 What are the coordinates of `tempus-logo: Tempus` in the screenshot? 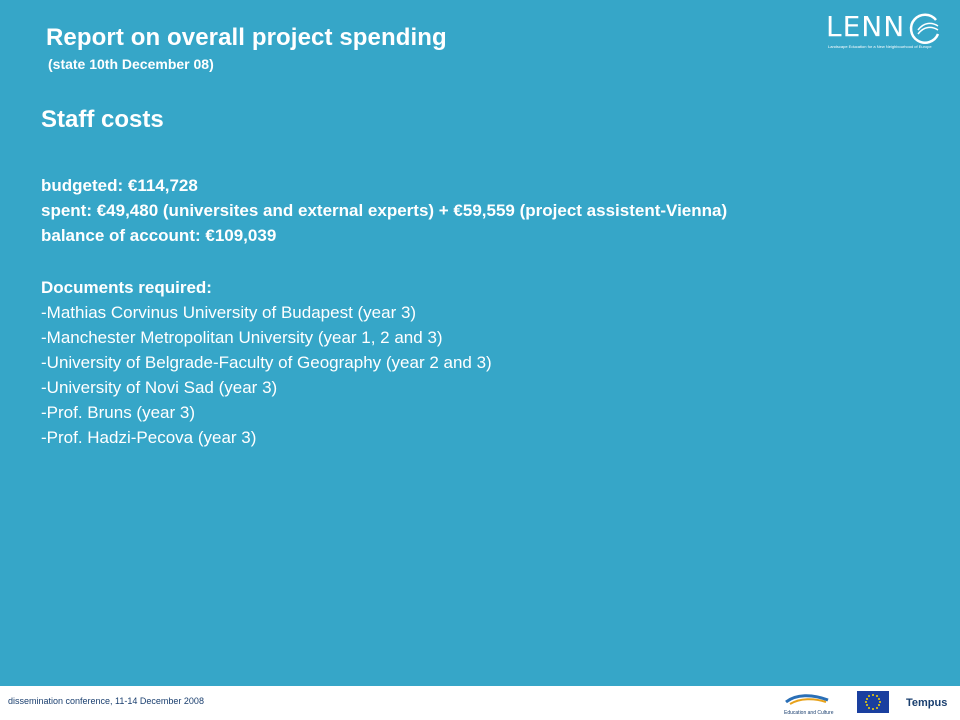 It's located at (927, 703).